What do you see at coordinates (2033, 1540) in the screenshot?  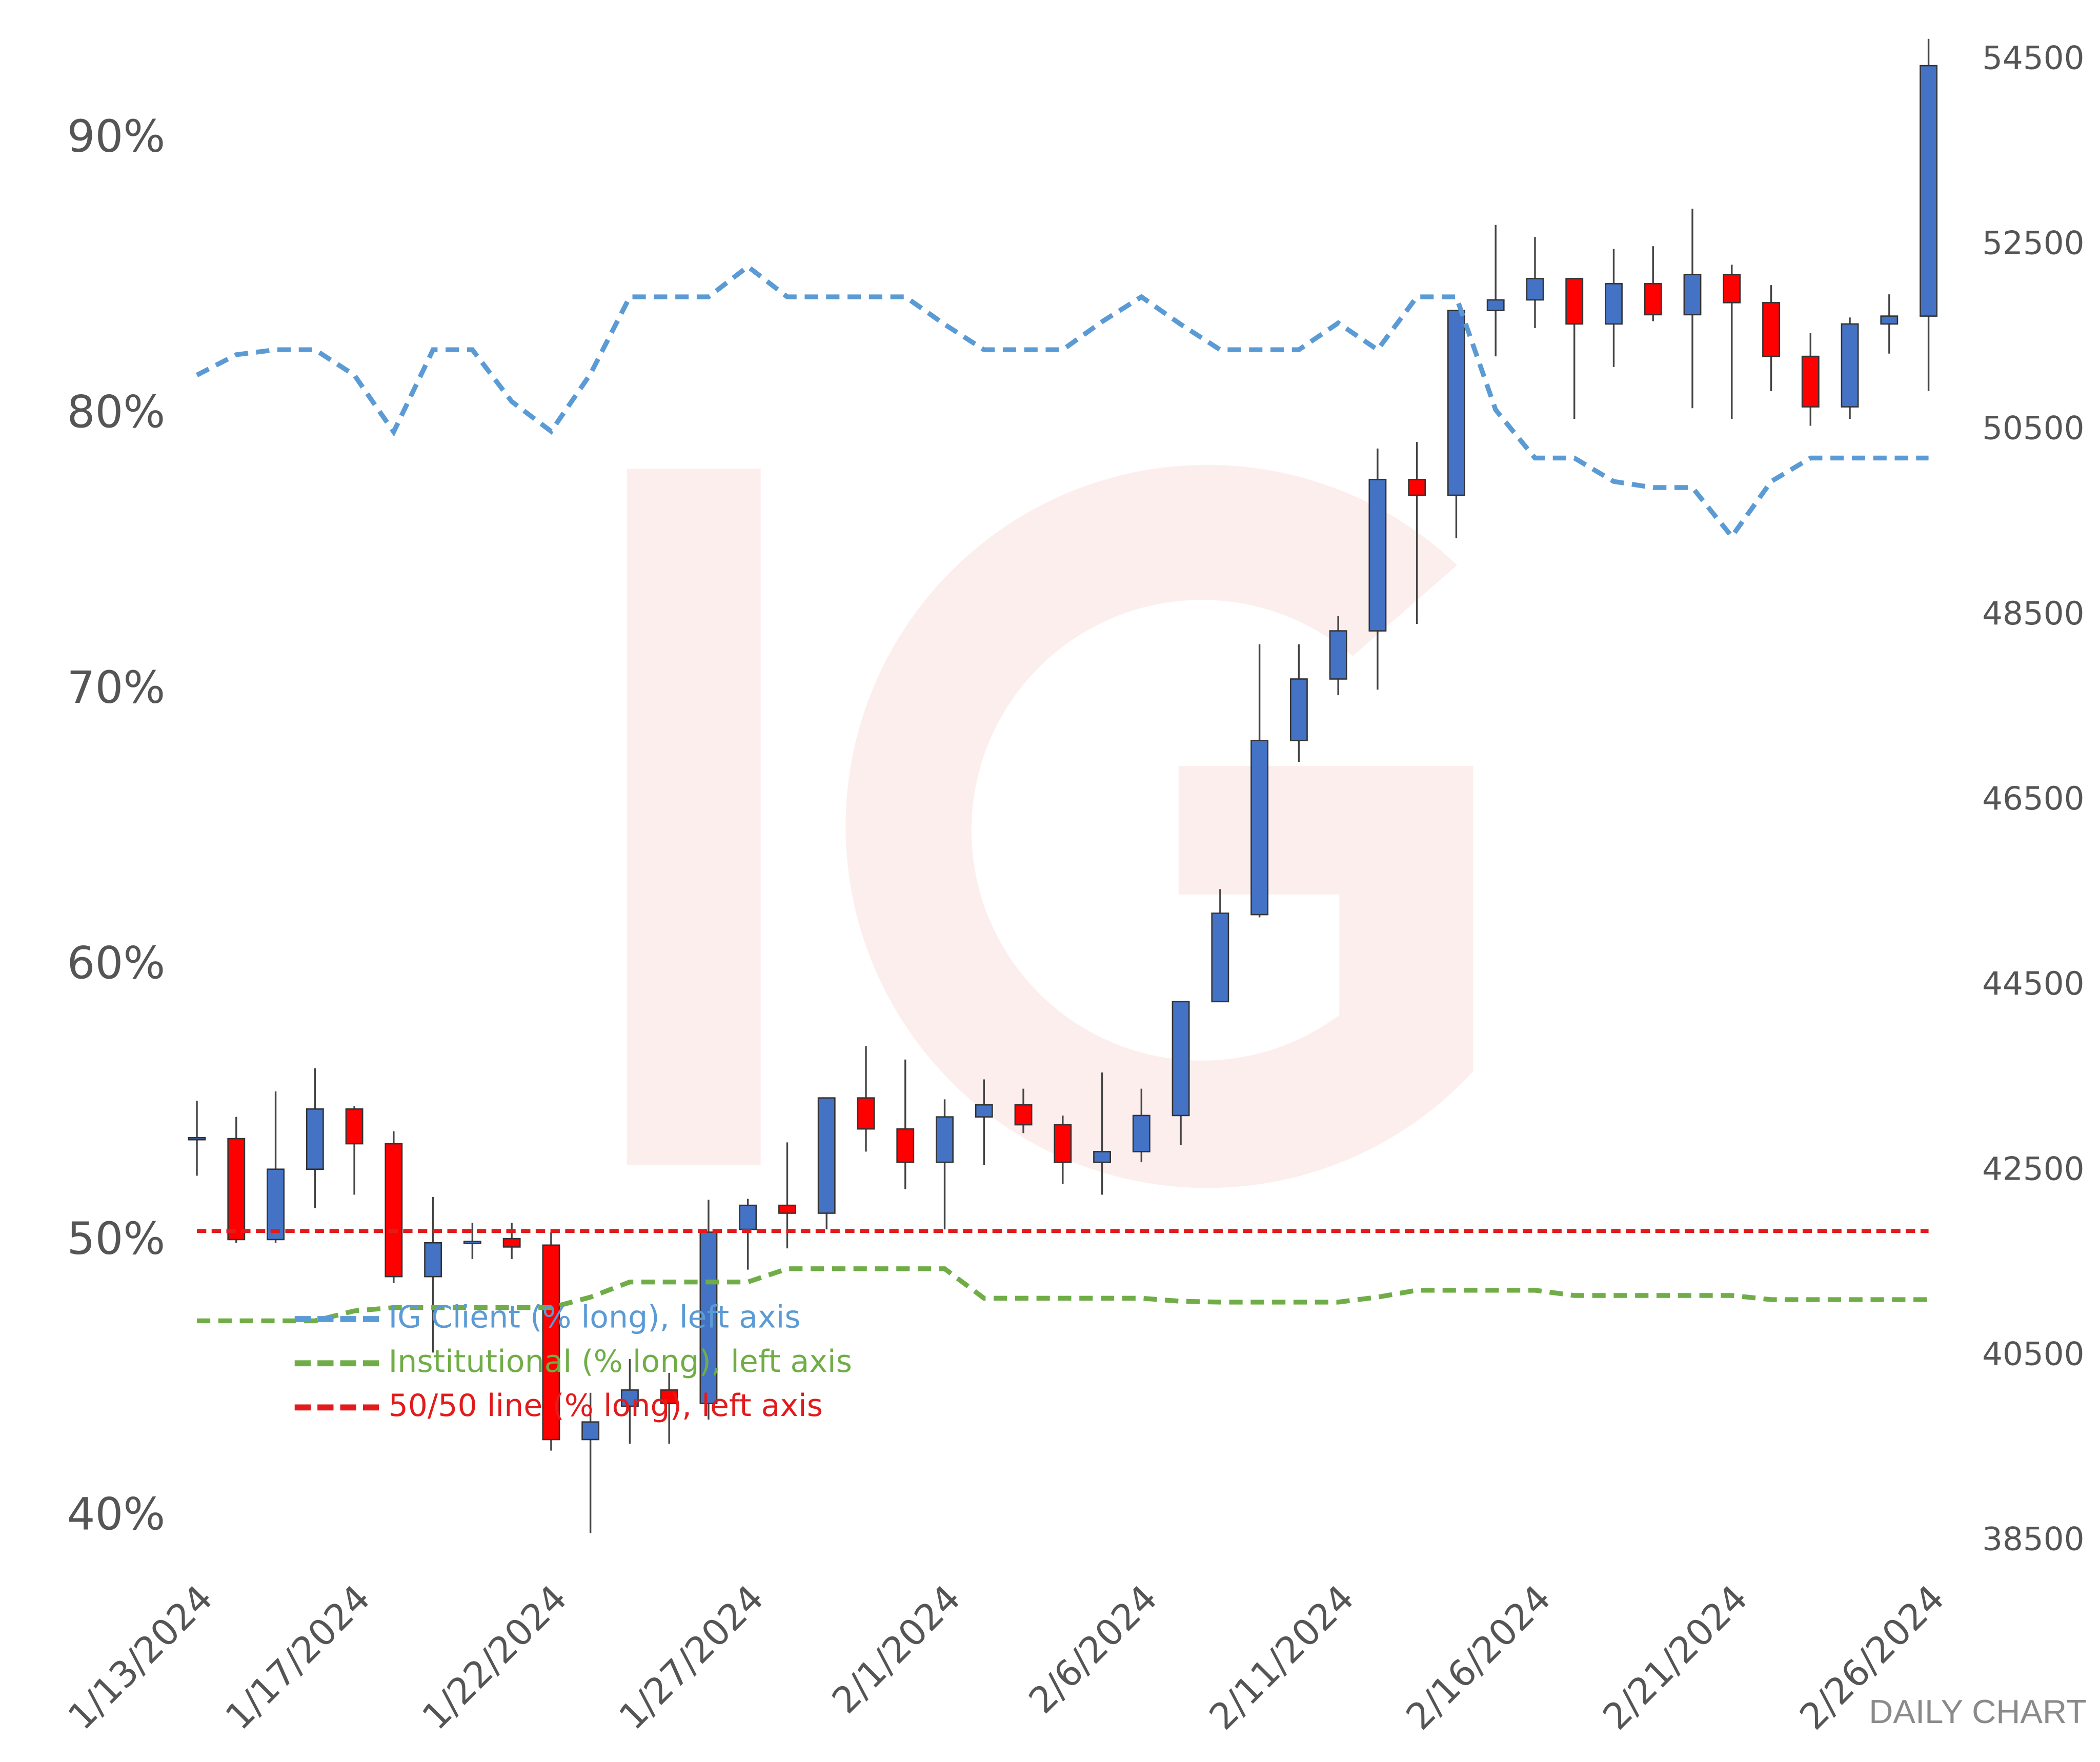 I see `y2-tick-label: 38500` at bounding box center [2033, 1540].